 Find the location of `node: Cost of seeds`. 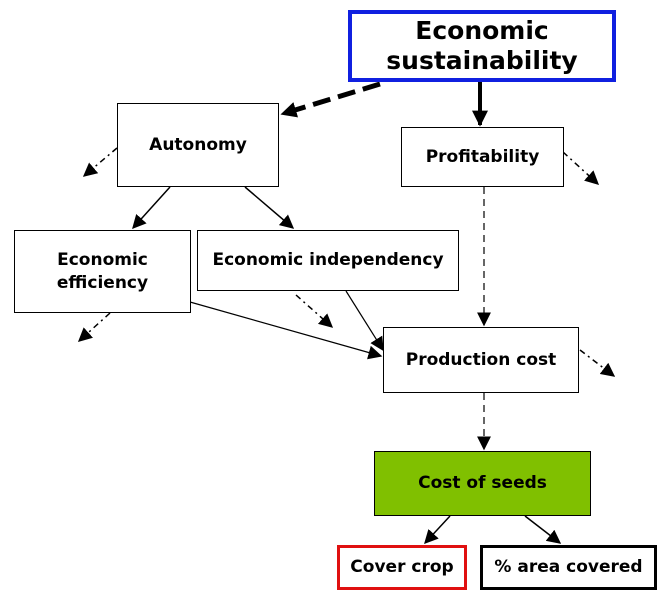

node: Cost of seeds is located at coordinates (482, 483).